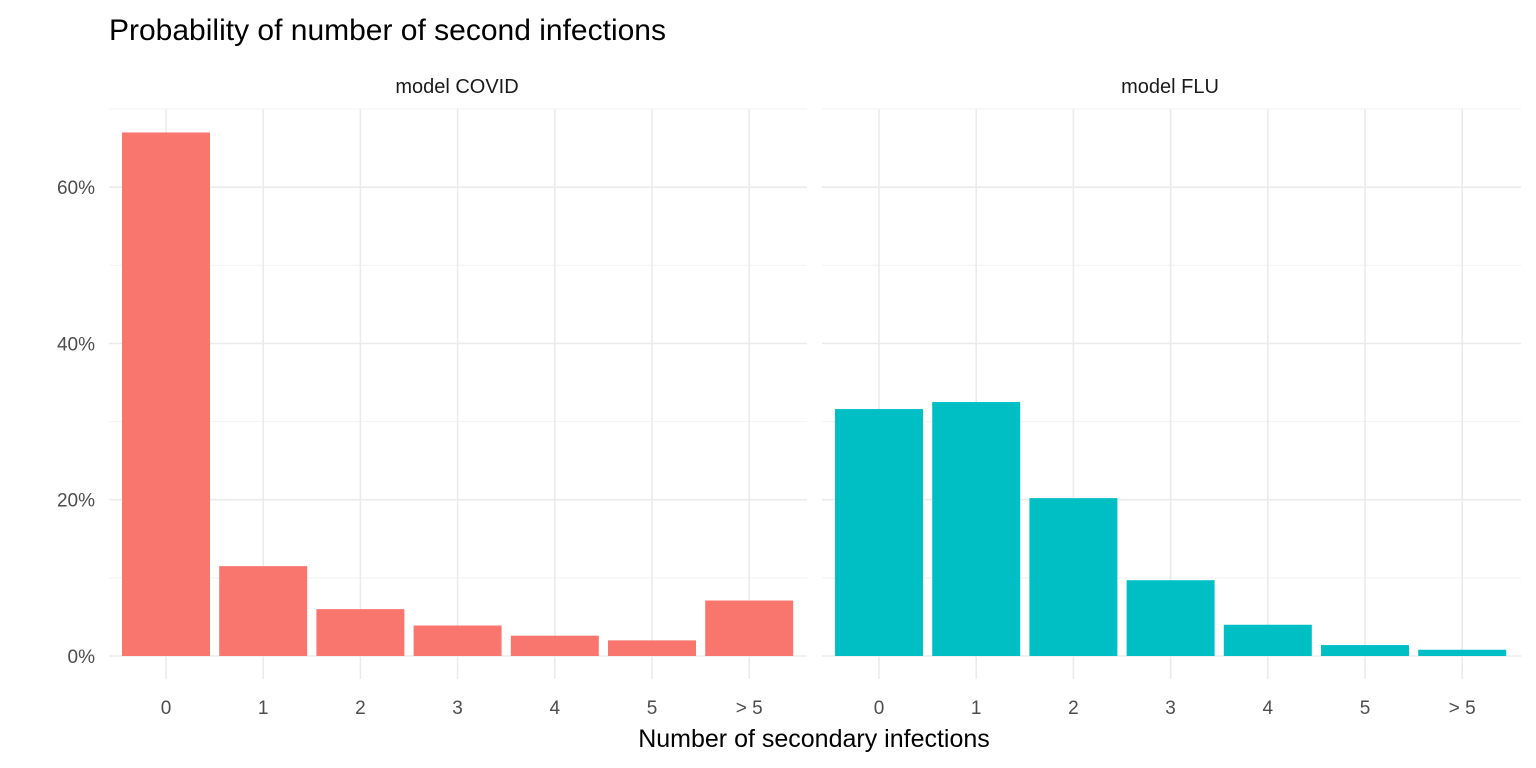  I want to click on x-tick-label-flu: 5, so click(1365, 708).